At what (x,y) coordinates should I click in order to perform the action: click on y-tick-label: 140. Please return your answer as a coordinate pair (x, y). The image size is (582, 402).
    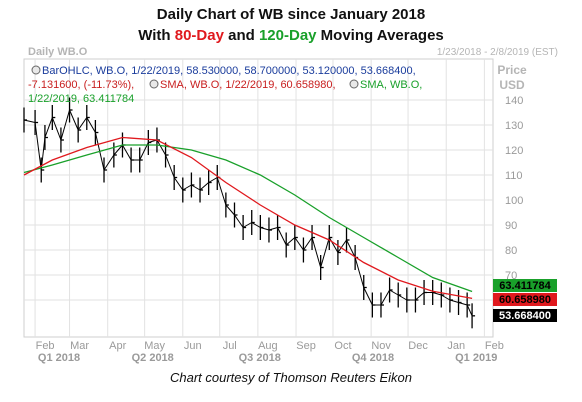
    Looking at the image, I should click on (514, 101).